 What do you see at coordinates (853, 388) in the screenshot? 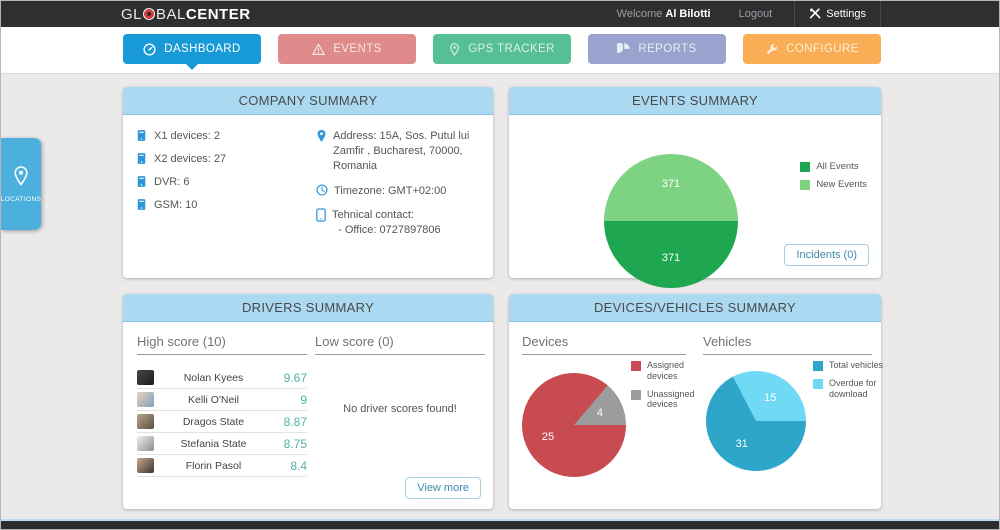
I see `legend-label: Overdue for download` at bounding box center [853, 388].